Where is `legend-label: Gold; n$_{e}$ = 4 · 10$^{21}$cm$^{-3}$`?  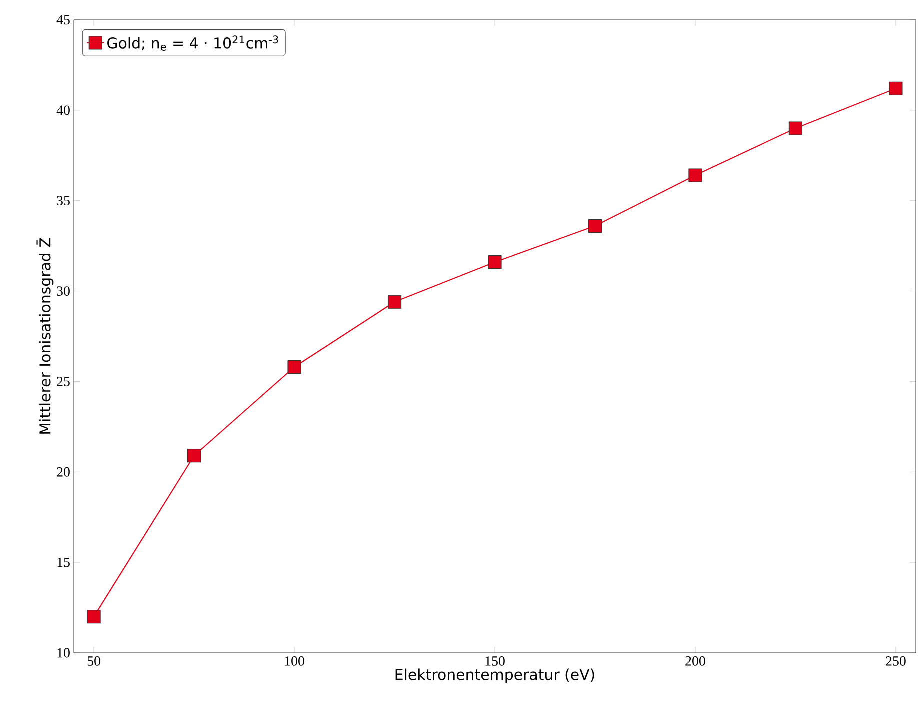 legend-label: Gold; n$_{e}$ = 4 · 10$^{21}$cm$^{-3}$ is located at coordinates (193, 43).